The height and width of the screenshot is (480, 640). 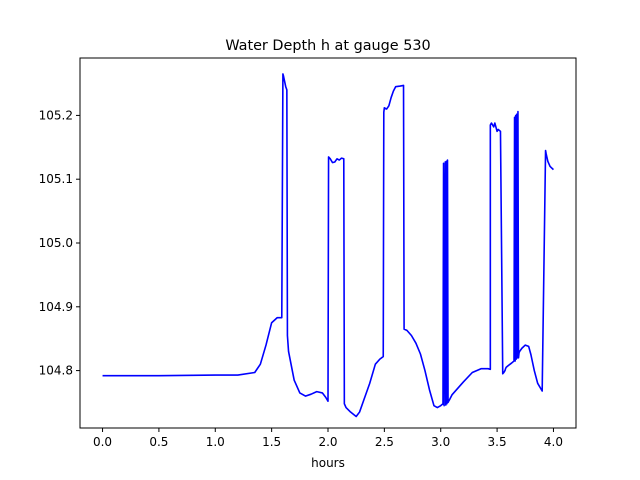 What do you see at coordinates (553, 442) in the screenshot?
I see `x-tick-label: 4.0` at bounding box center [553, 442].